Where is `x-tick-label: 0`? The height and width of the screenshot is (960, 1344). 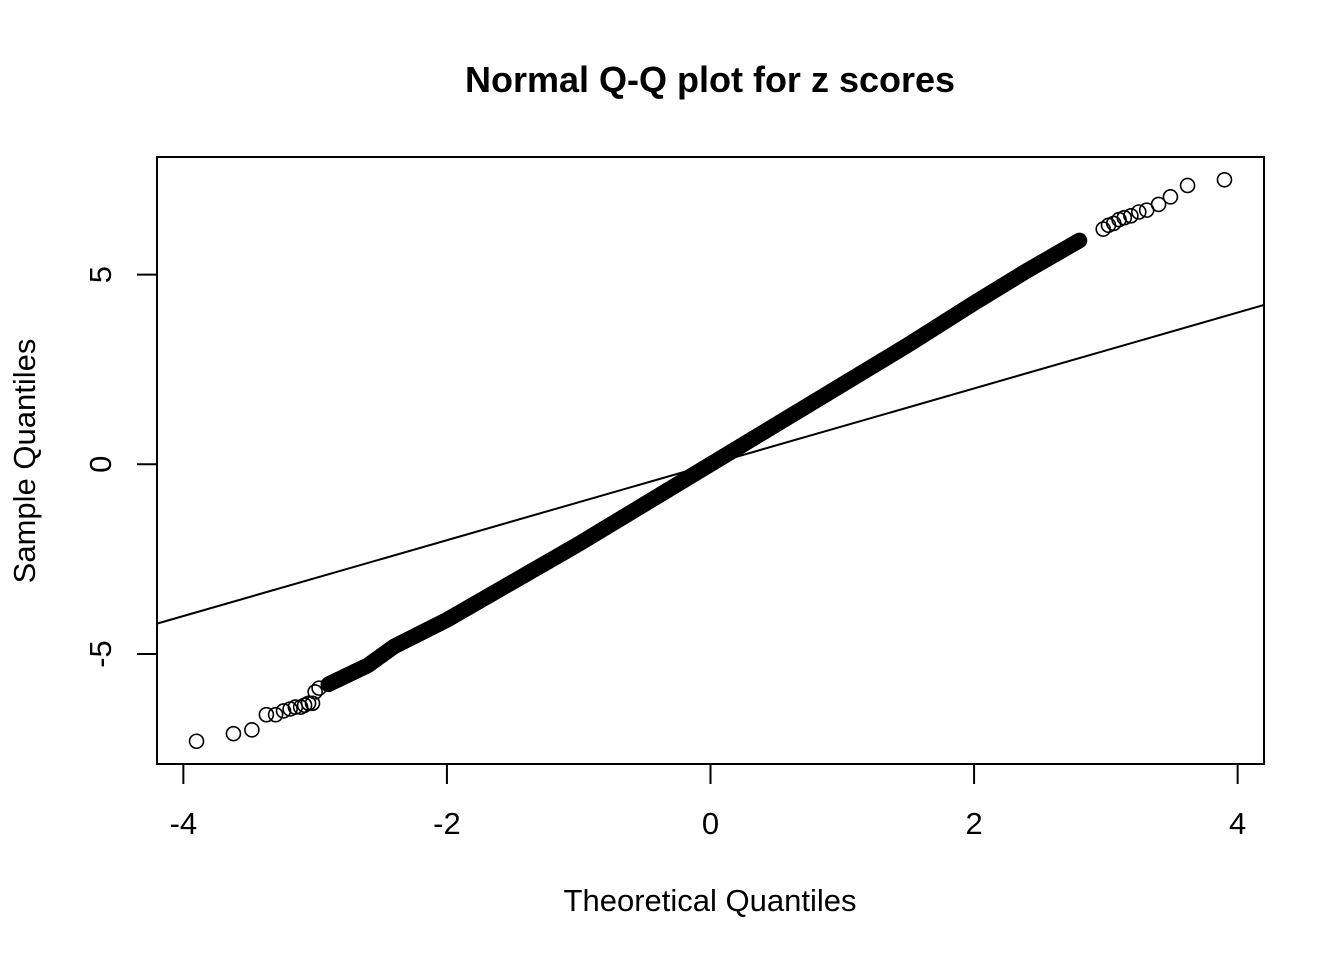
x-tick-label: 0 is located at coordinates (710, 823).